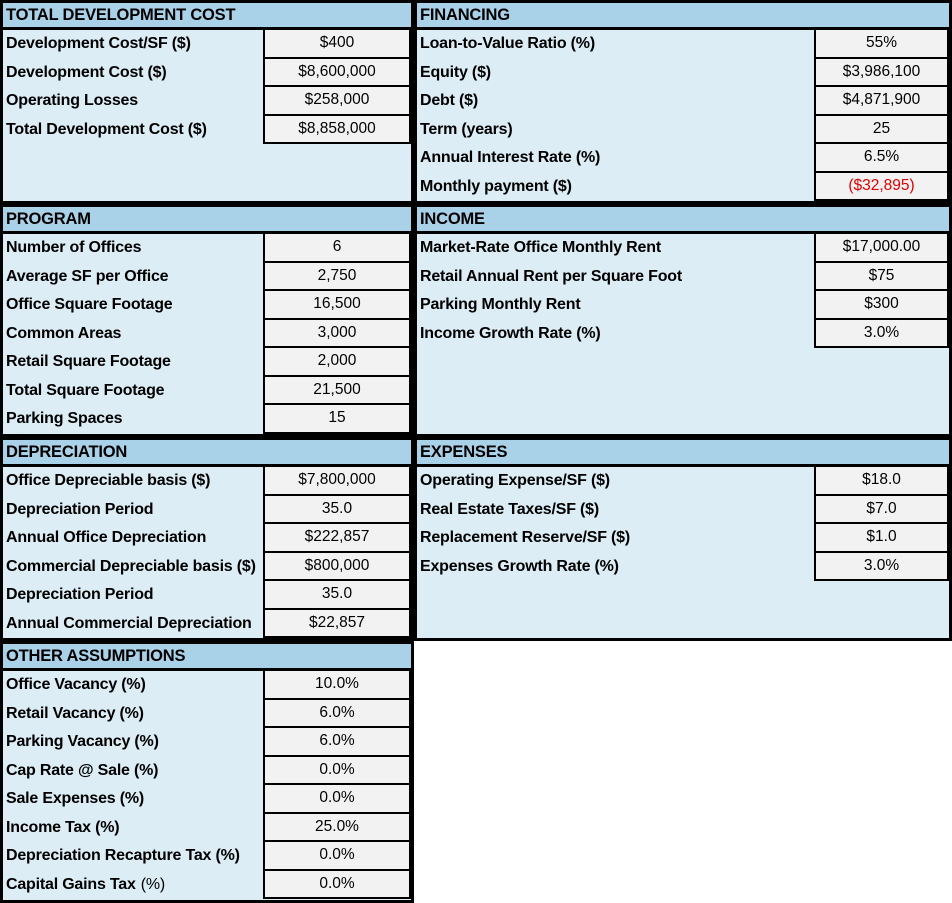 Image resolution: width=952 pixels, height=903 pixels. Describe the element at coordinates (510, 158) in the screenshot. I see `row-label: Annual Interest Rate (%)` at that location.